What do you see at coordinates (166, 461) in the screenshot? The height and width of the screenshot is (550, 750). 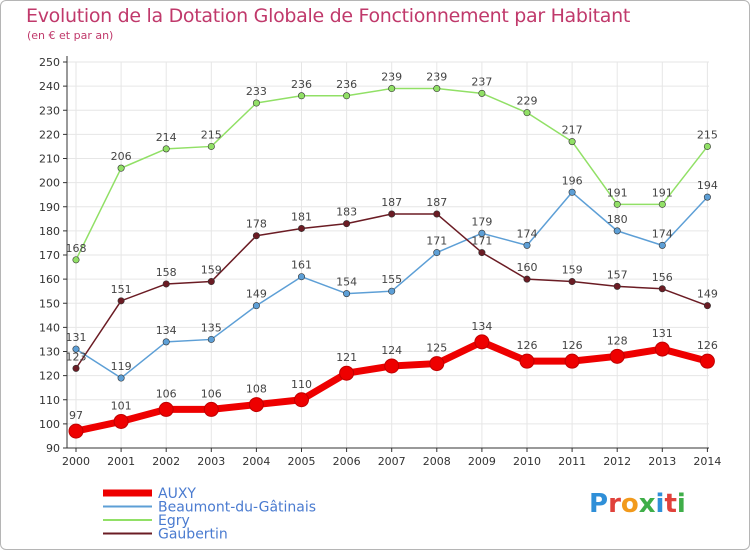 I see `x-tick-label: 2002` at bounding box center [166, 461].